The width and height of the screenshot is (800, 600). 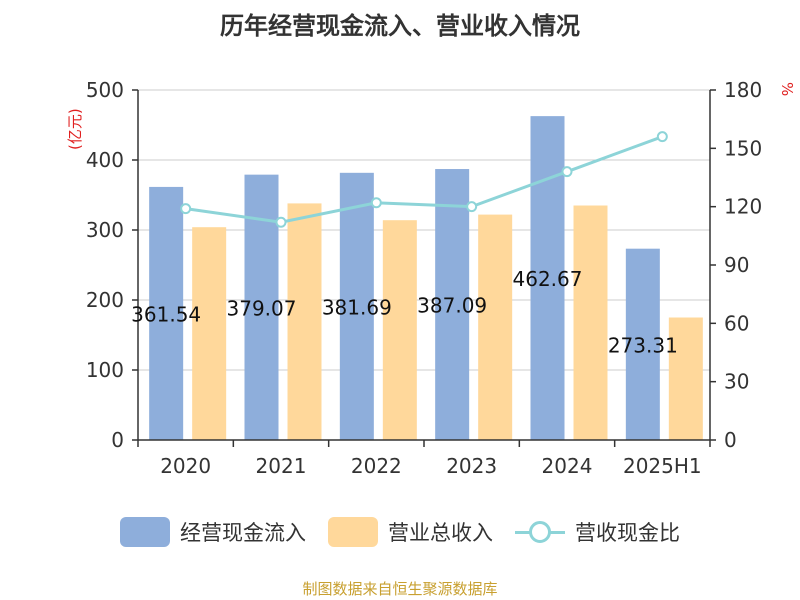 What do you see at coordinates (105, 300) in the screenshot?
I see `y-left-tick-label: 200` at bounding box center [105, 300].